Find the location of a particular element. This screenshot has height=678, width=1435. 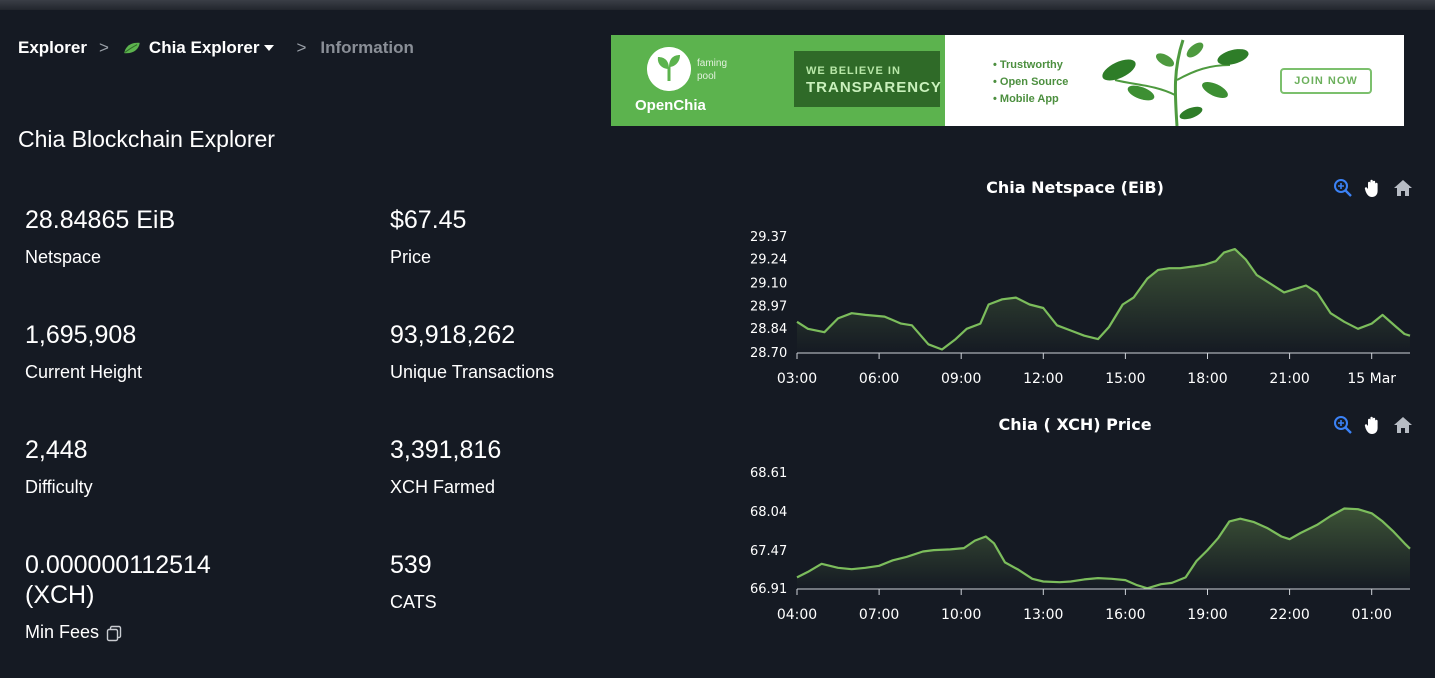

stat-label: Unique Transactions is located at coordinates (472, 372).